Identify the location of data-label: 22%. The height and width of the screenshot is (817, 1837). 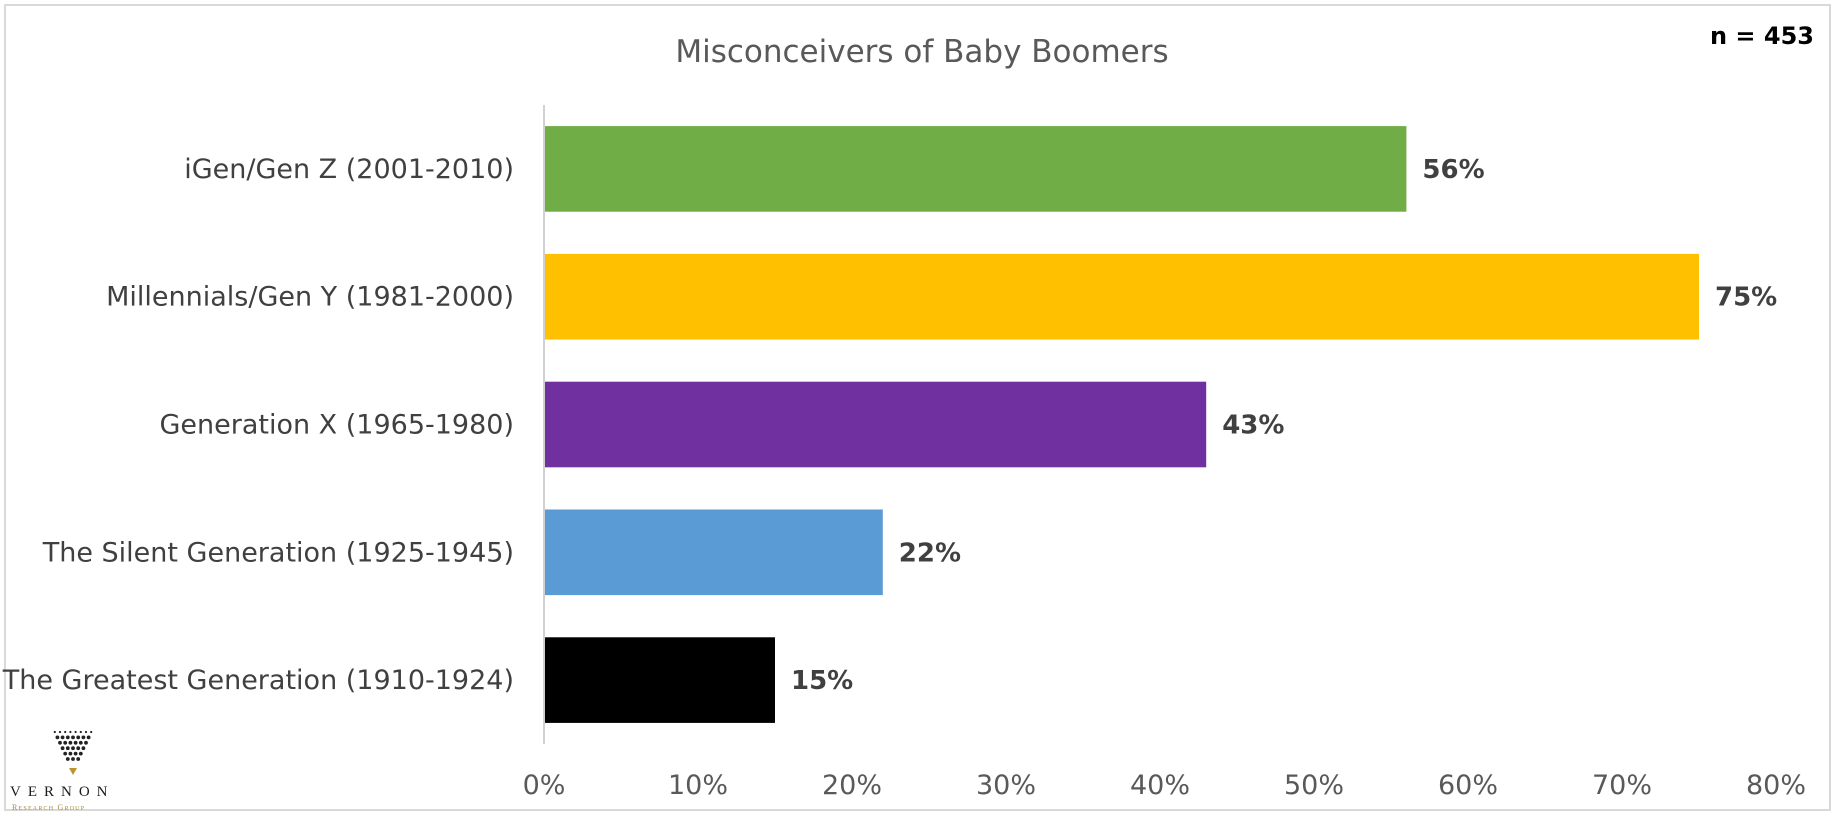
(930, 553).